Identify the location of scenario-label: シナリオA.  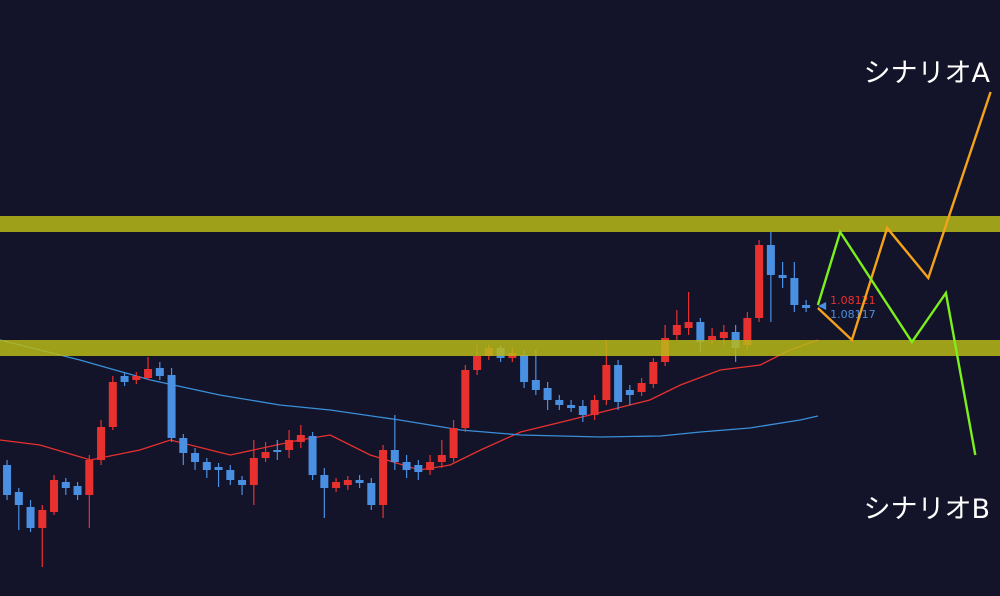
(927, 73).